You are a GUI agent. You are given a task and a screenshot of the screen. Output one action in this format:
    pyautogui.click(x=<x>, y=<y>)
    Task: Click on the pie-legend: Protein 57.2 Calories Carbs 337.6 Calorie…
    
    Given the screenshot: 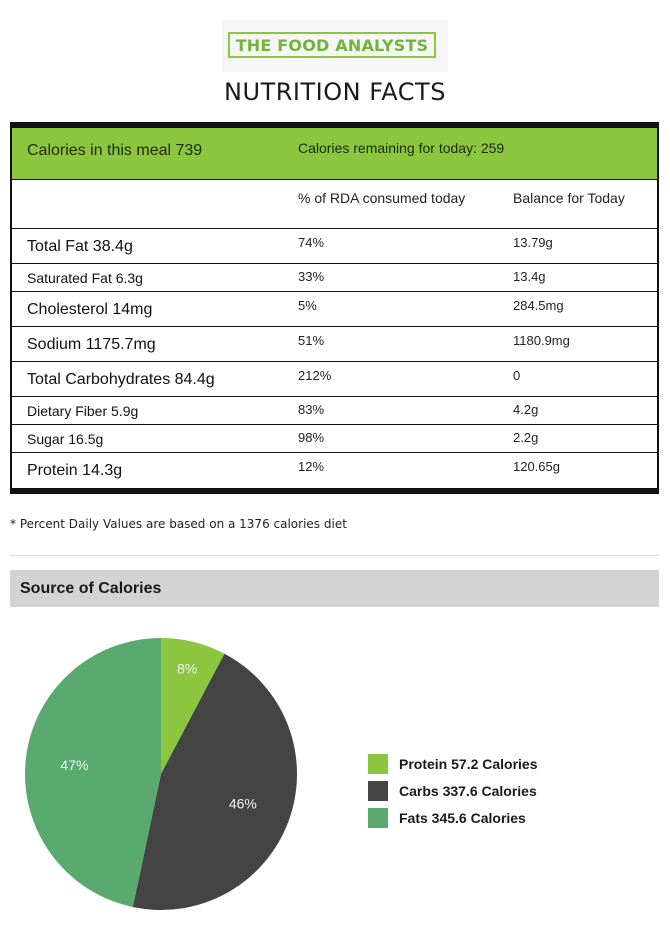 What is the action you would take?
    pyautogui.click(x=453, y=790)
    